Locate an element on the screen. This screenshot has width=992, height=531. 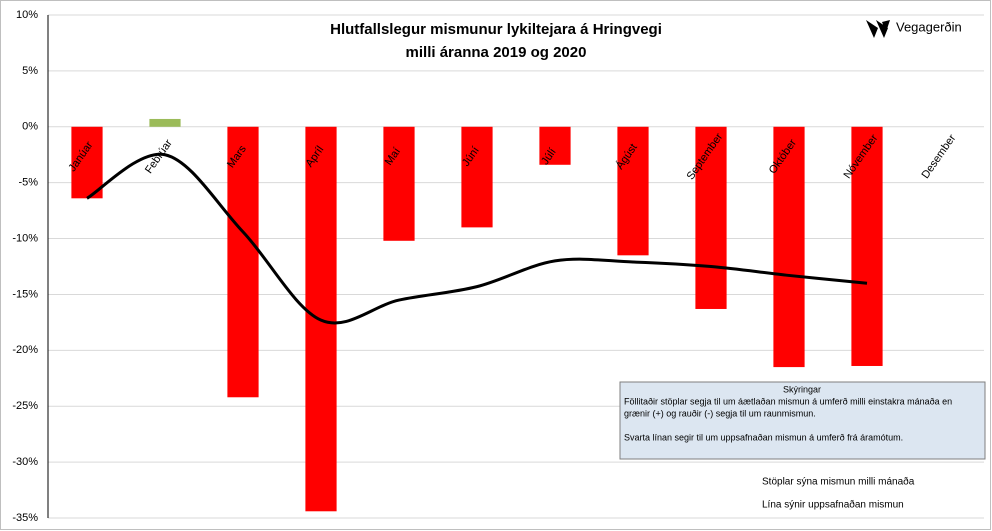
chart-subtitle: milli áranna 2019 og 2020 is located at coordinates (496, 52).